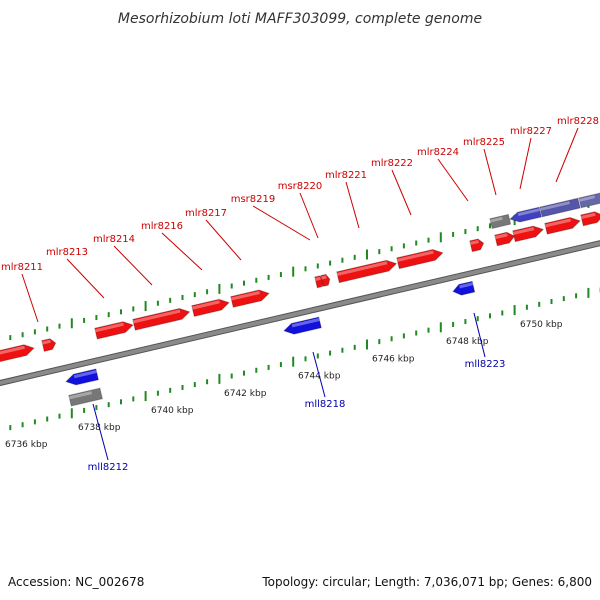 The width and height of the screenshot is (600, 600). Describe the element at coordinates (253, 199) in the screenshot. I see `forward-gene-label: msr8219` at that location.